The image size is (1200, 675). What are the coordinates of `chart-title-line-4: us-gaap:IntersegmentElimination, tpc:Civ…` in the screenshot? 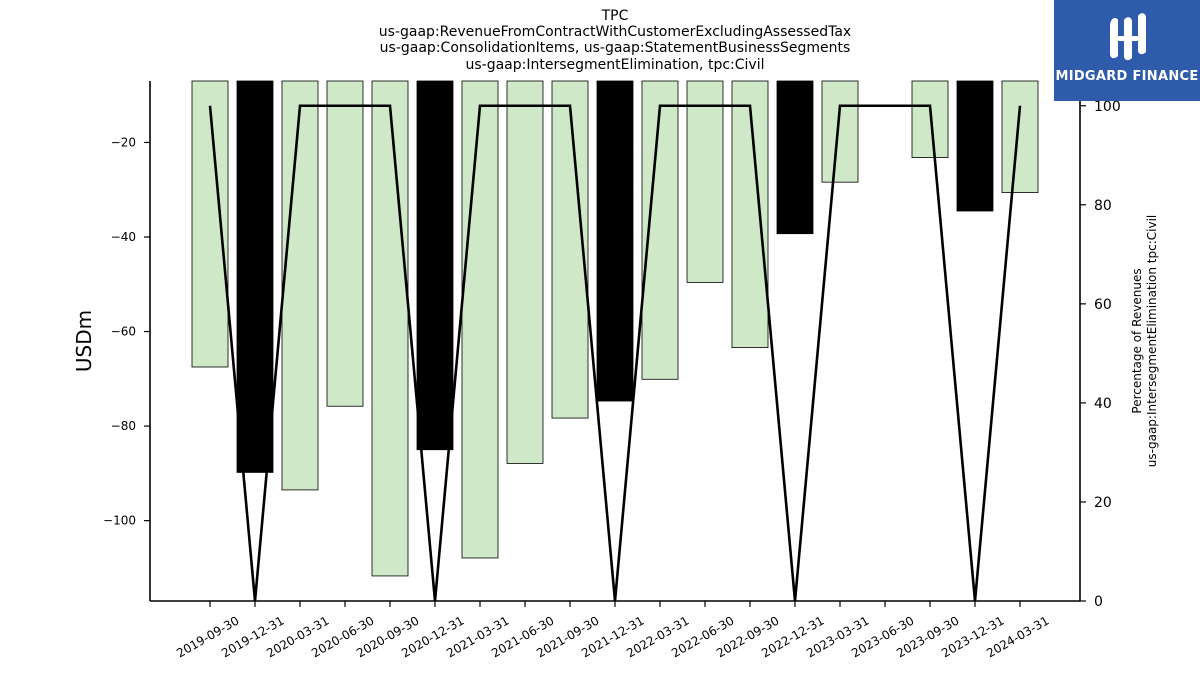 It's located at (615, 65).